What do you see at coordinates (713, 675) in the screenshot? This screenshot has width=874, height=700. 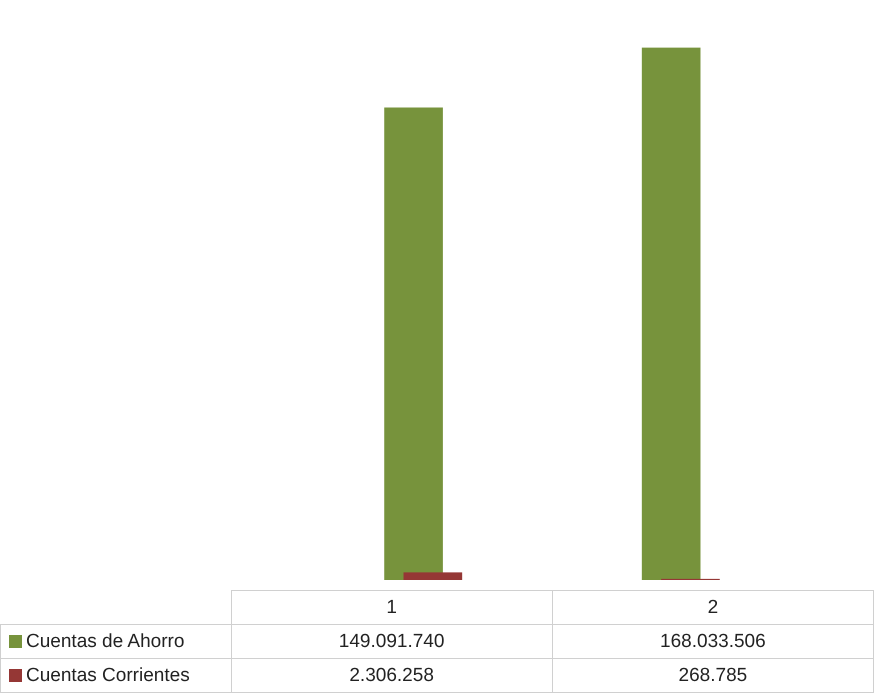 I see `data-label: 268.785` at bounding box center [713, 675].